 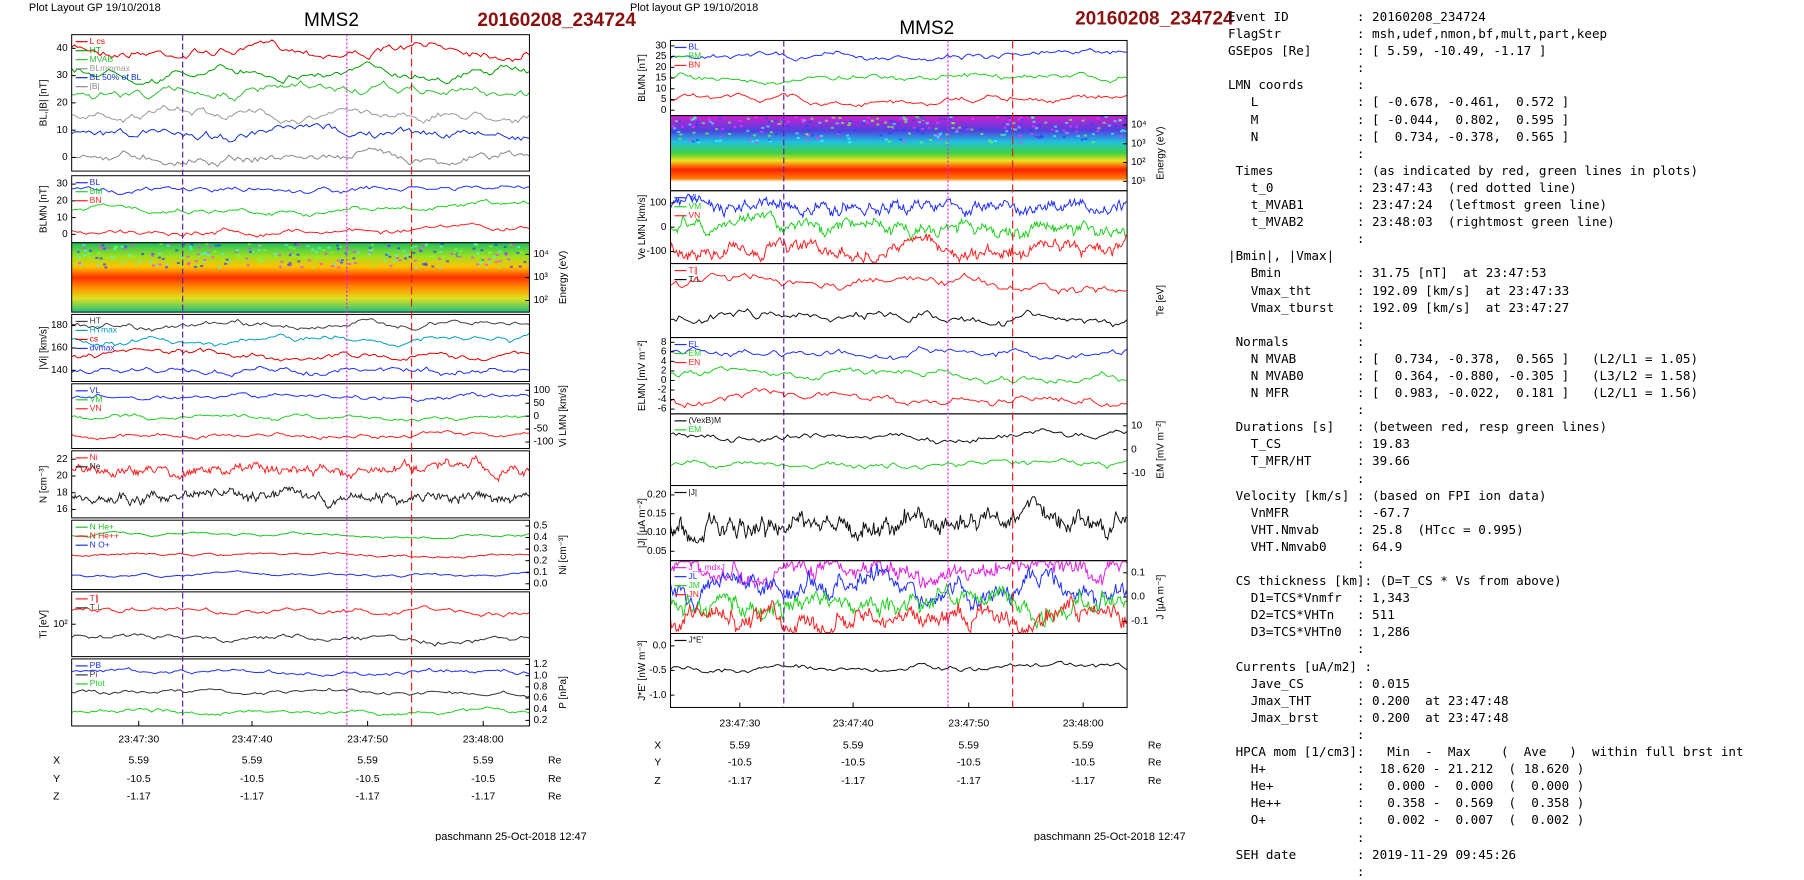 I want to click on summary-line: Jave_CS : 0.015, so click(x=1319, y=683).